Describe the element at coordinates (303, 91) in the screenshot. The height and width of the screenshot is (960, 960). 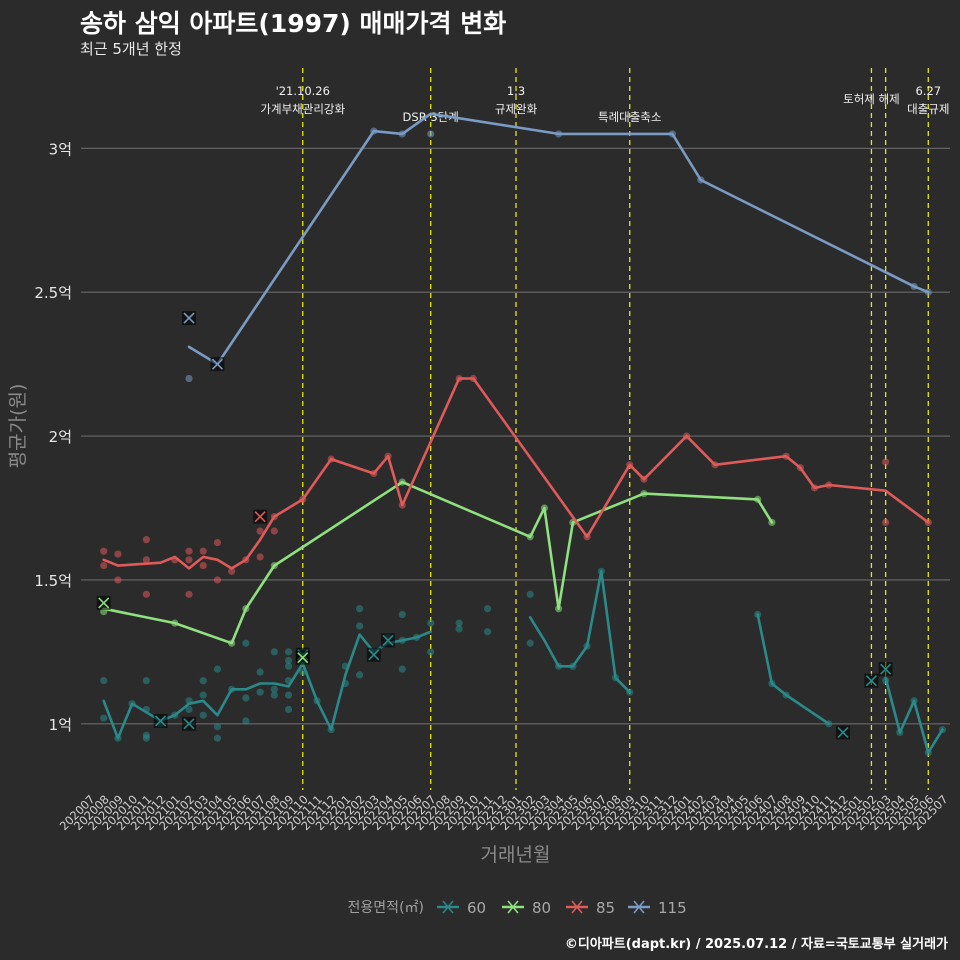
I see `event-label: '21.10.26` at that location.